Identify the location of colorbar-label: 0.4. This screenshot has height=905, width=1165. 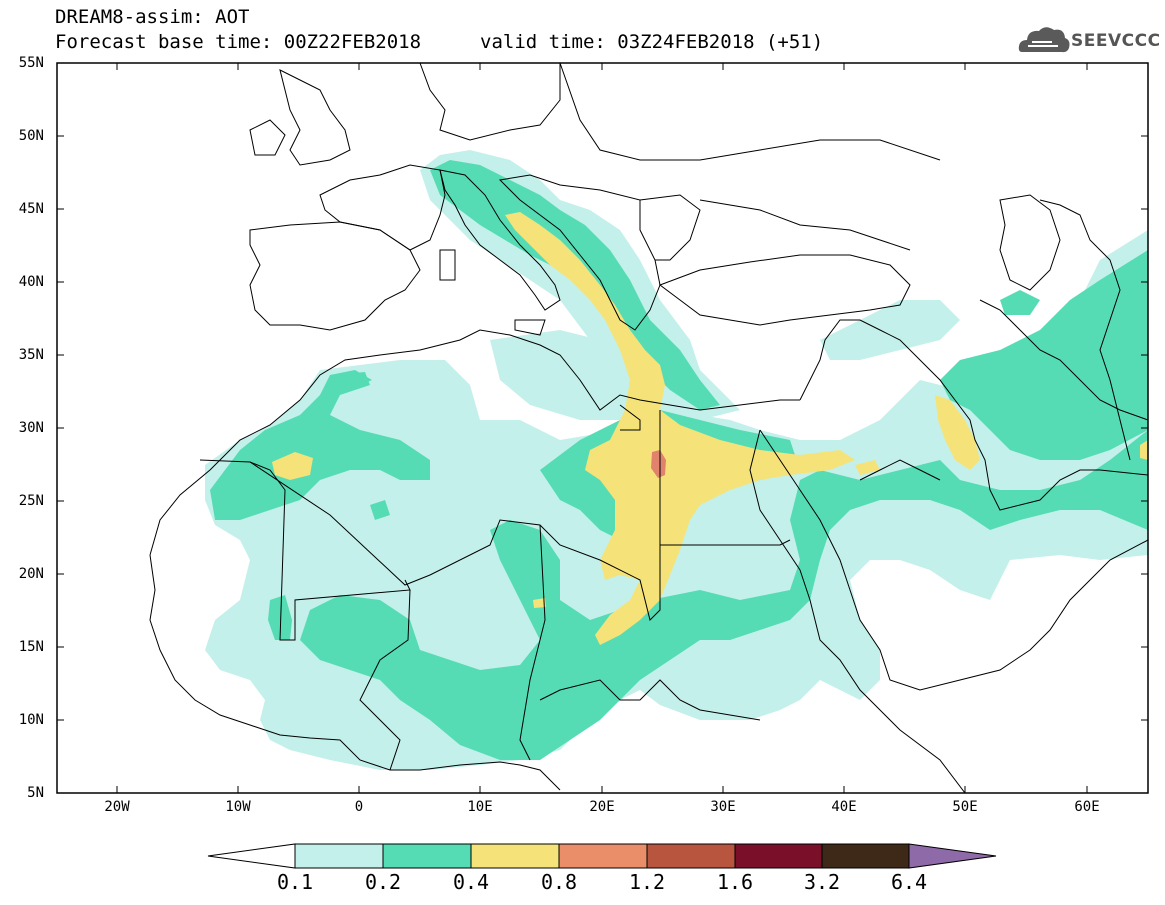
(471, 882).